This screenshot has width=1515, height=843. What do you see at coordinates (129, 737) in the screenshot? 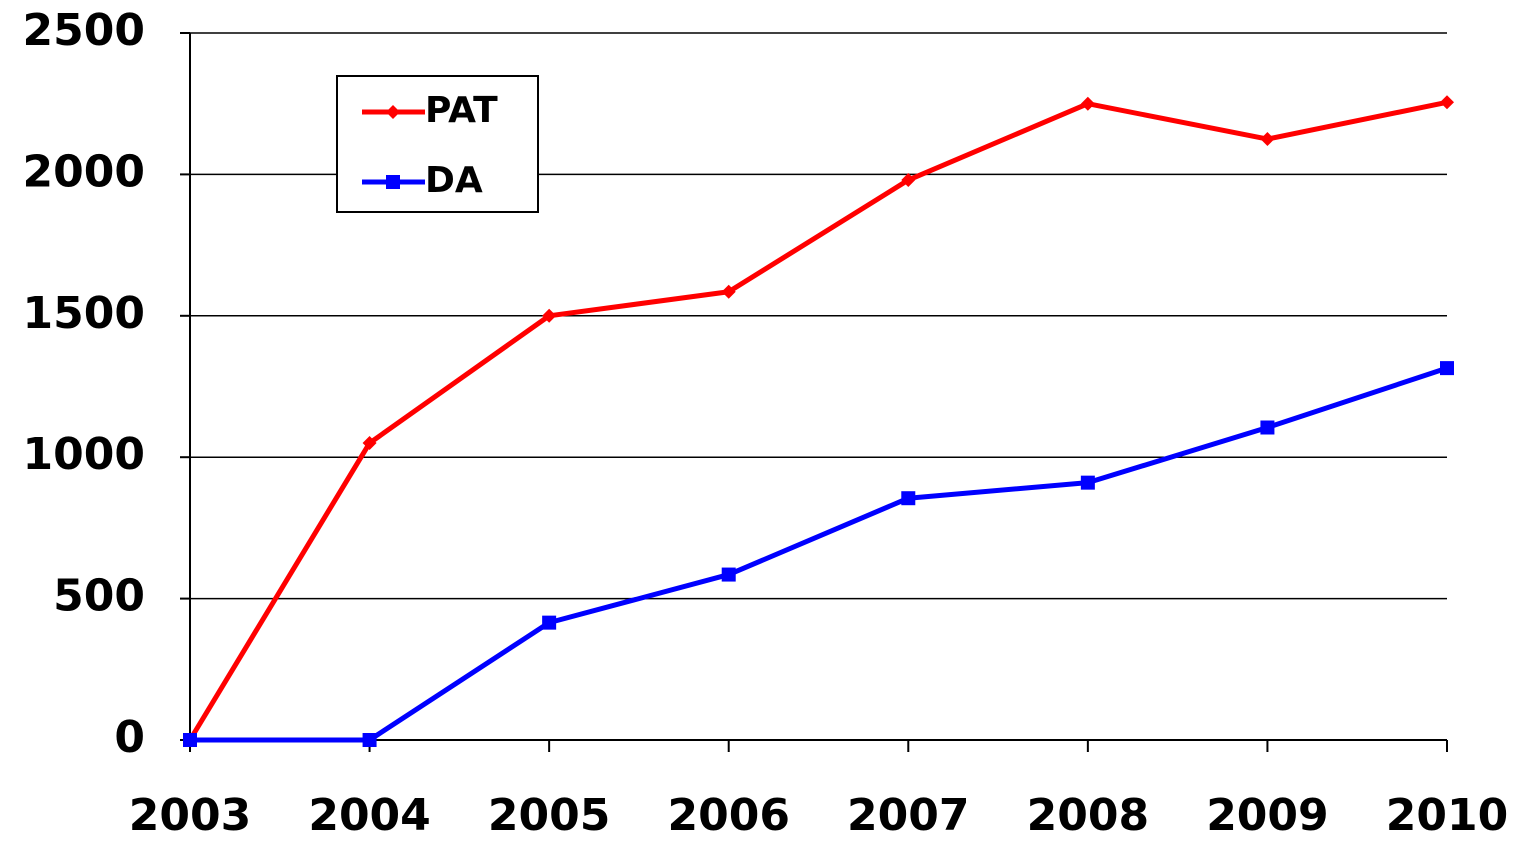
I see `y-tick-label: 0` at bounding box center [129, 737].